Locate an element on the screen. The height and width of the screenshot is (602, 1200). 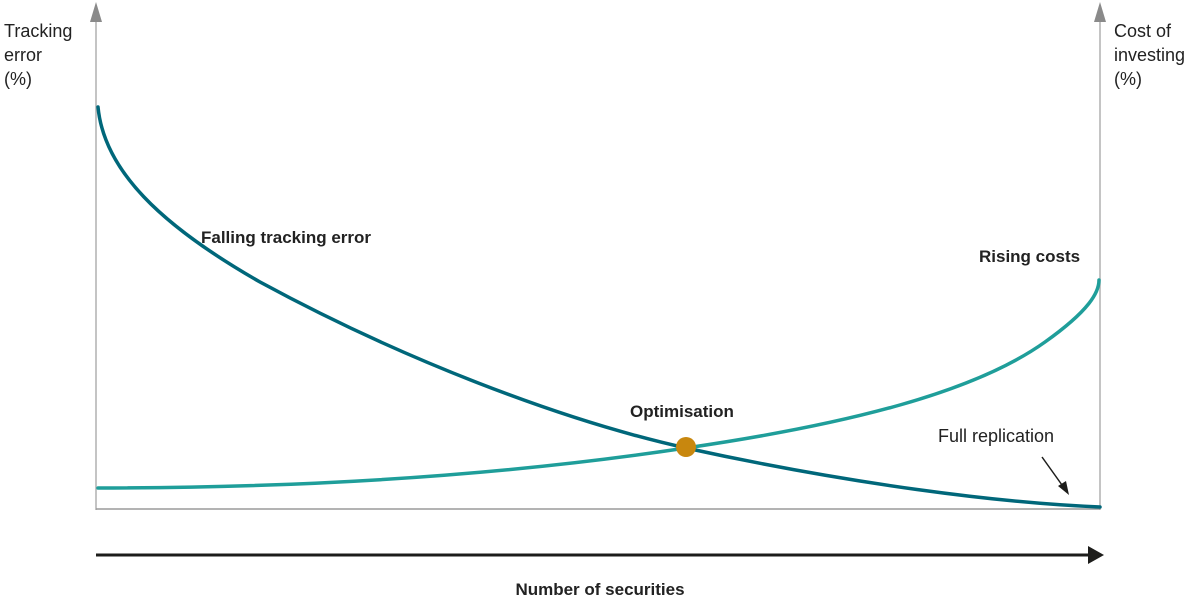
left-axis-label: Tracking error (%) is located at coordinates (38, 55).